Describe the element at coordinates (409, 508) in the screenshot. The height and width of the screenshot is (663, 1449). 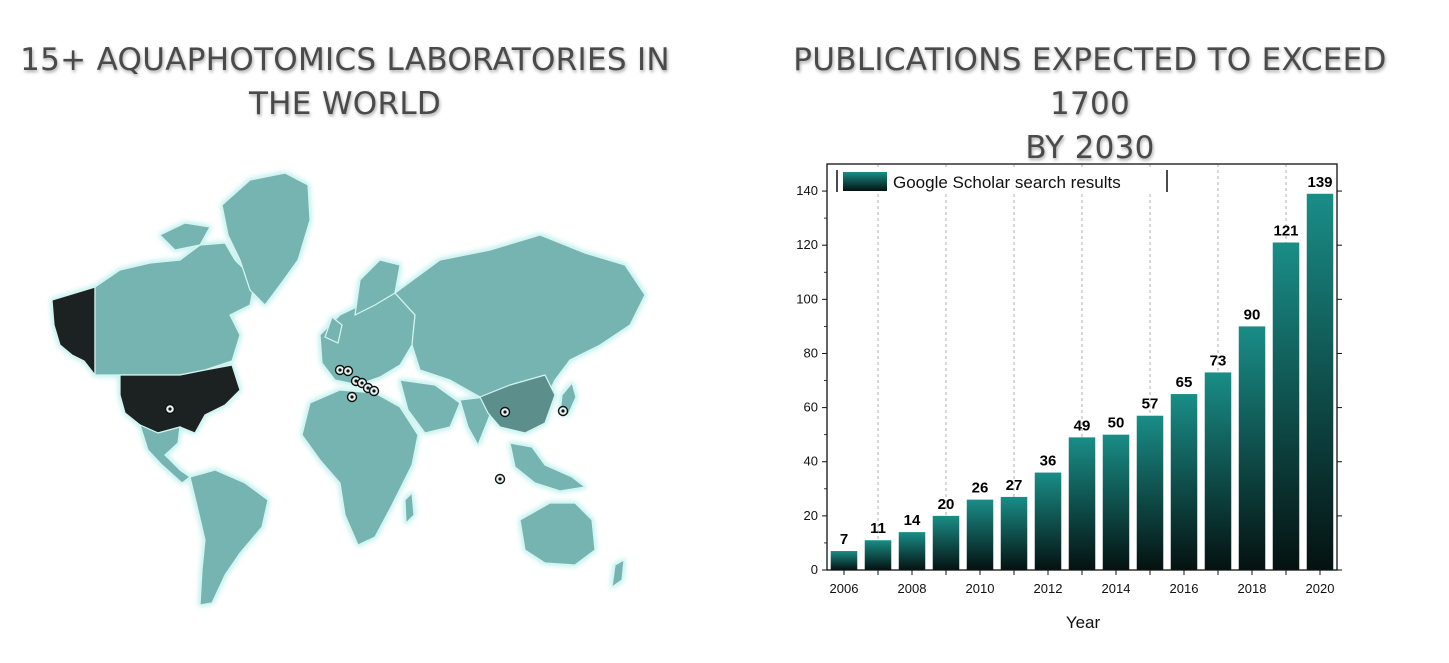
I see `madagascar-region` at that location.